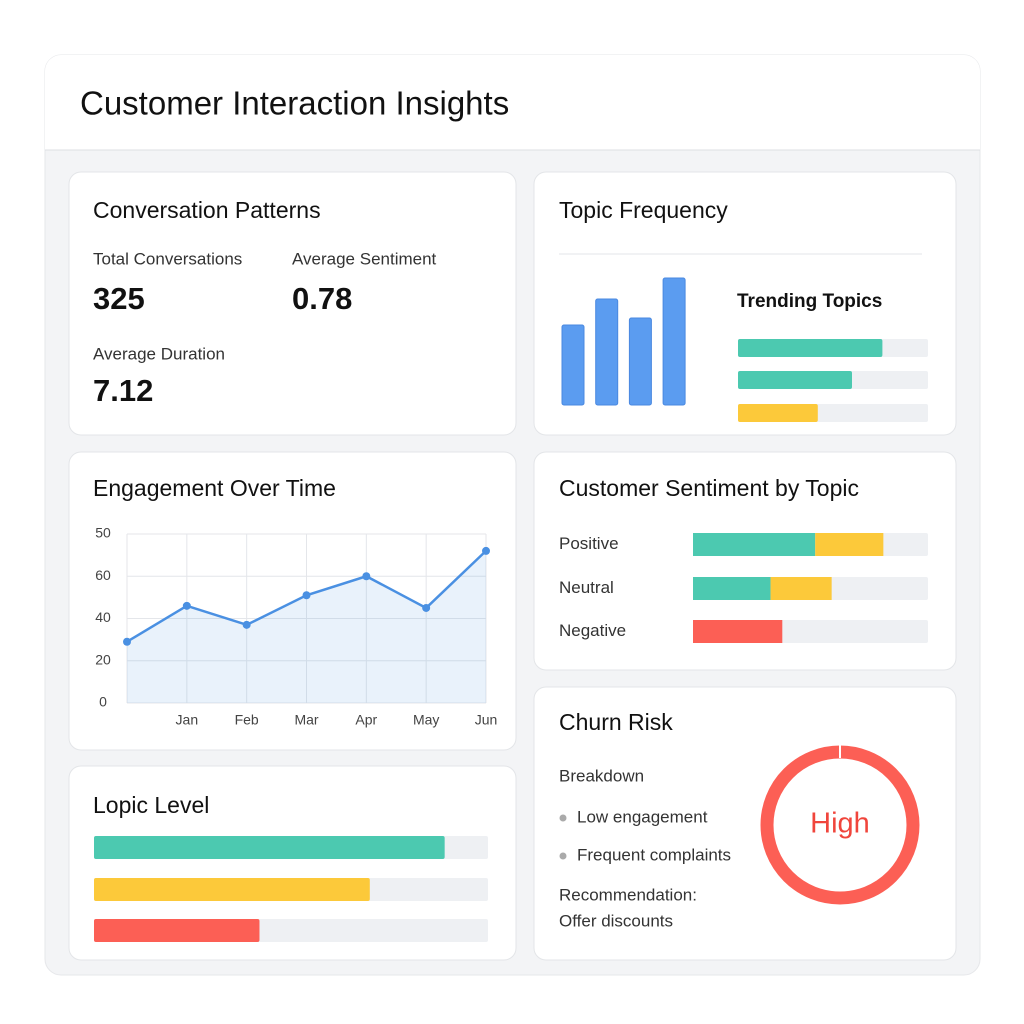  I want to click on breakdown-item: Frequent complaints, so click(654, 854).